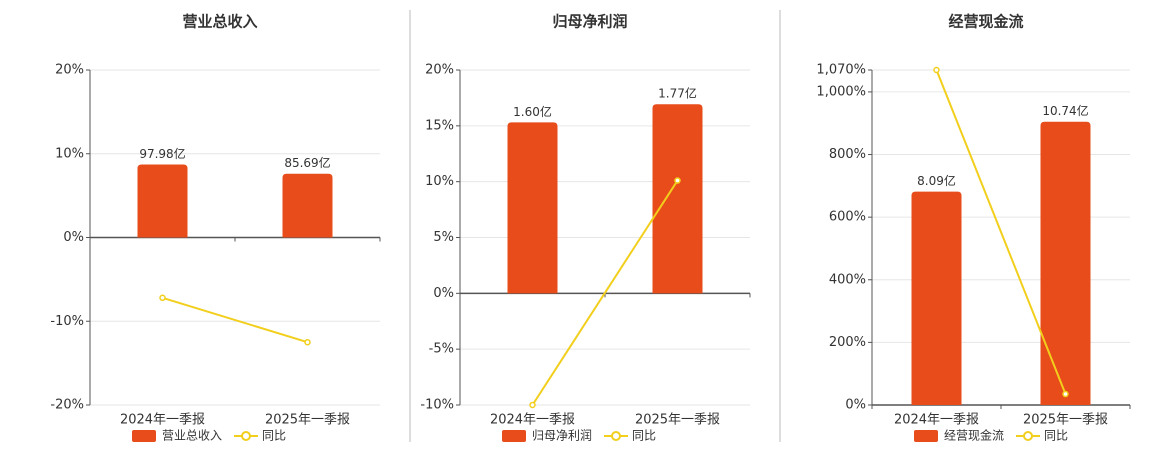 This screenshot has width=1160, height=450. What do you see at coordinates (847, 342) in the screenshot?
I see `y-tick-label: 200%` at bounding box center [847, 342].